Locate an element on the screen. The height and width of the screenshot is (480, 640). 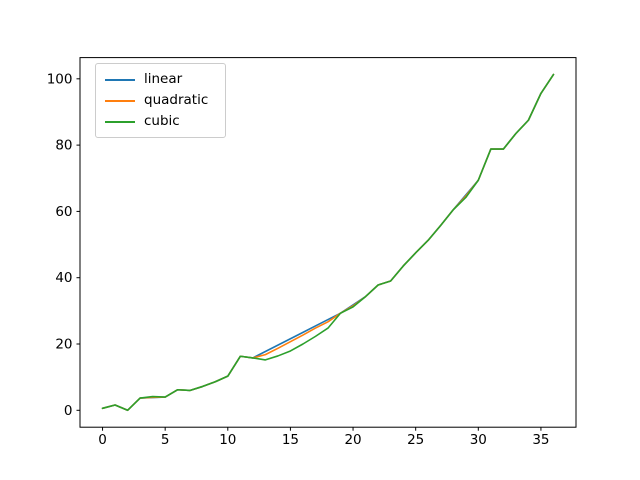
legend-entry-linear: linear is located at coordinates (161, 79).